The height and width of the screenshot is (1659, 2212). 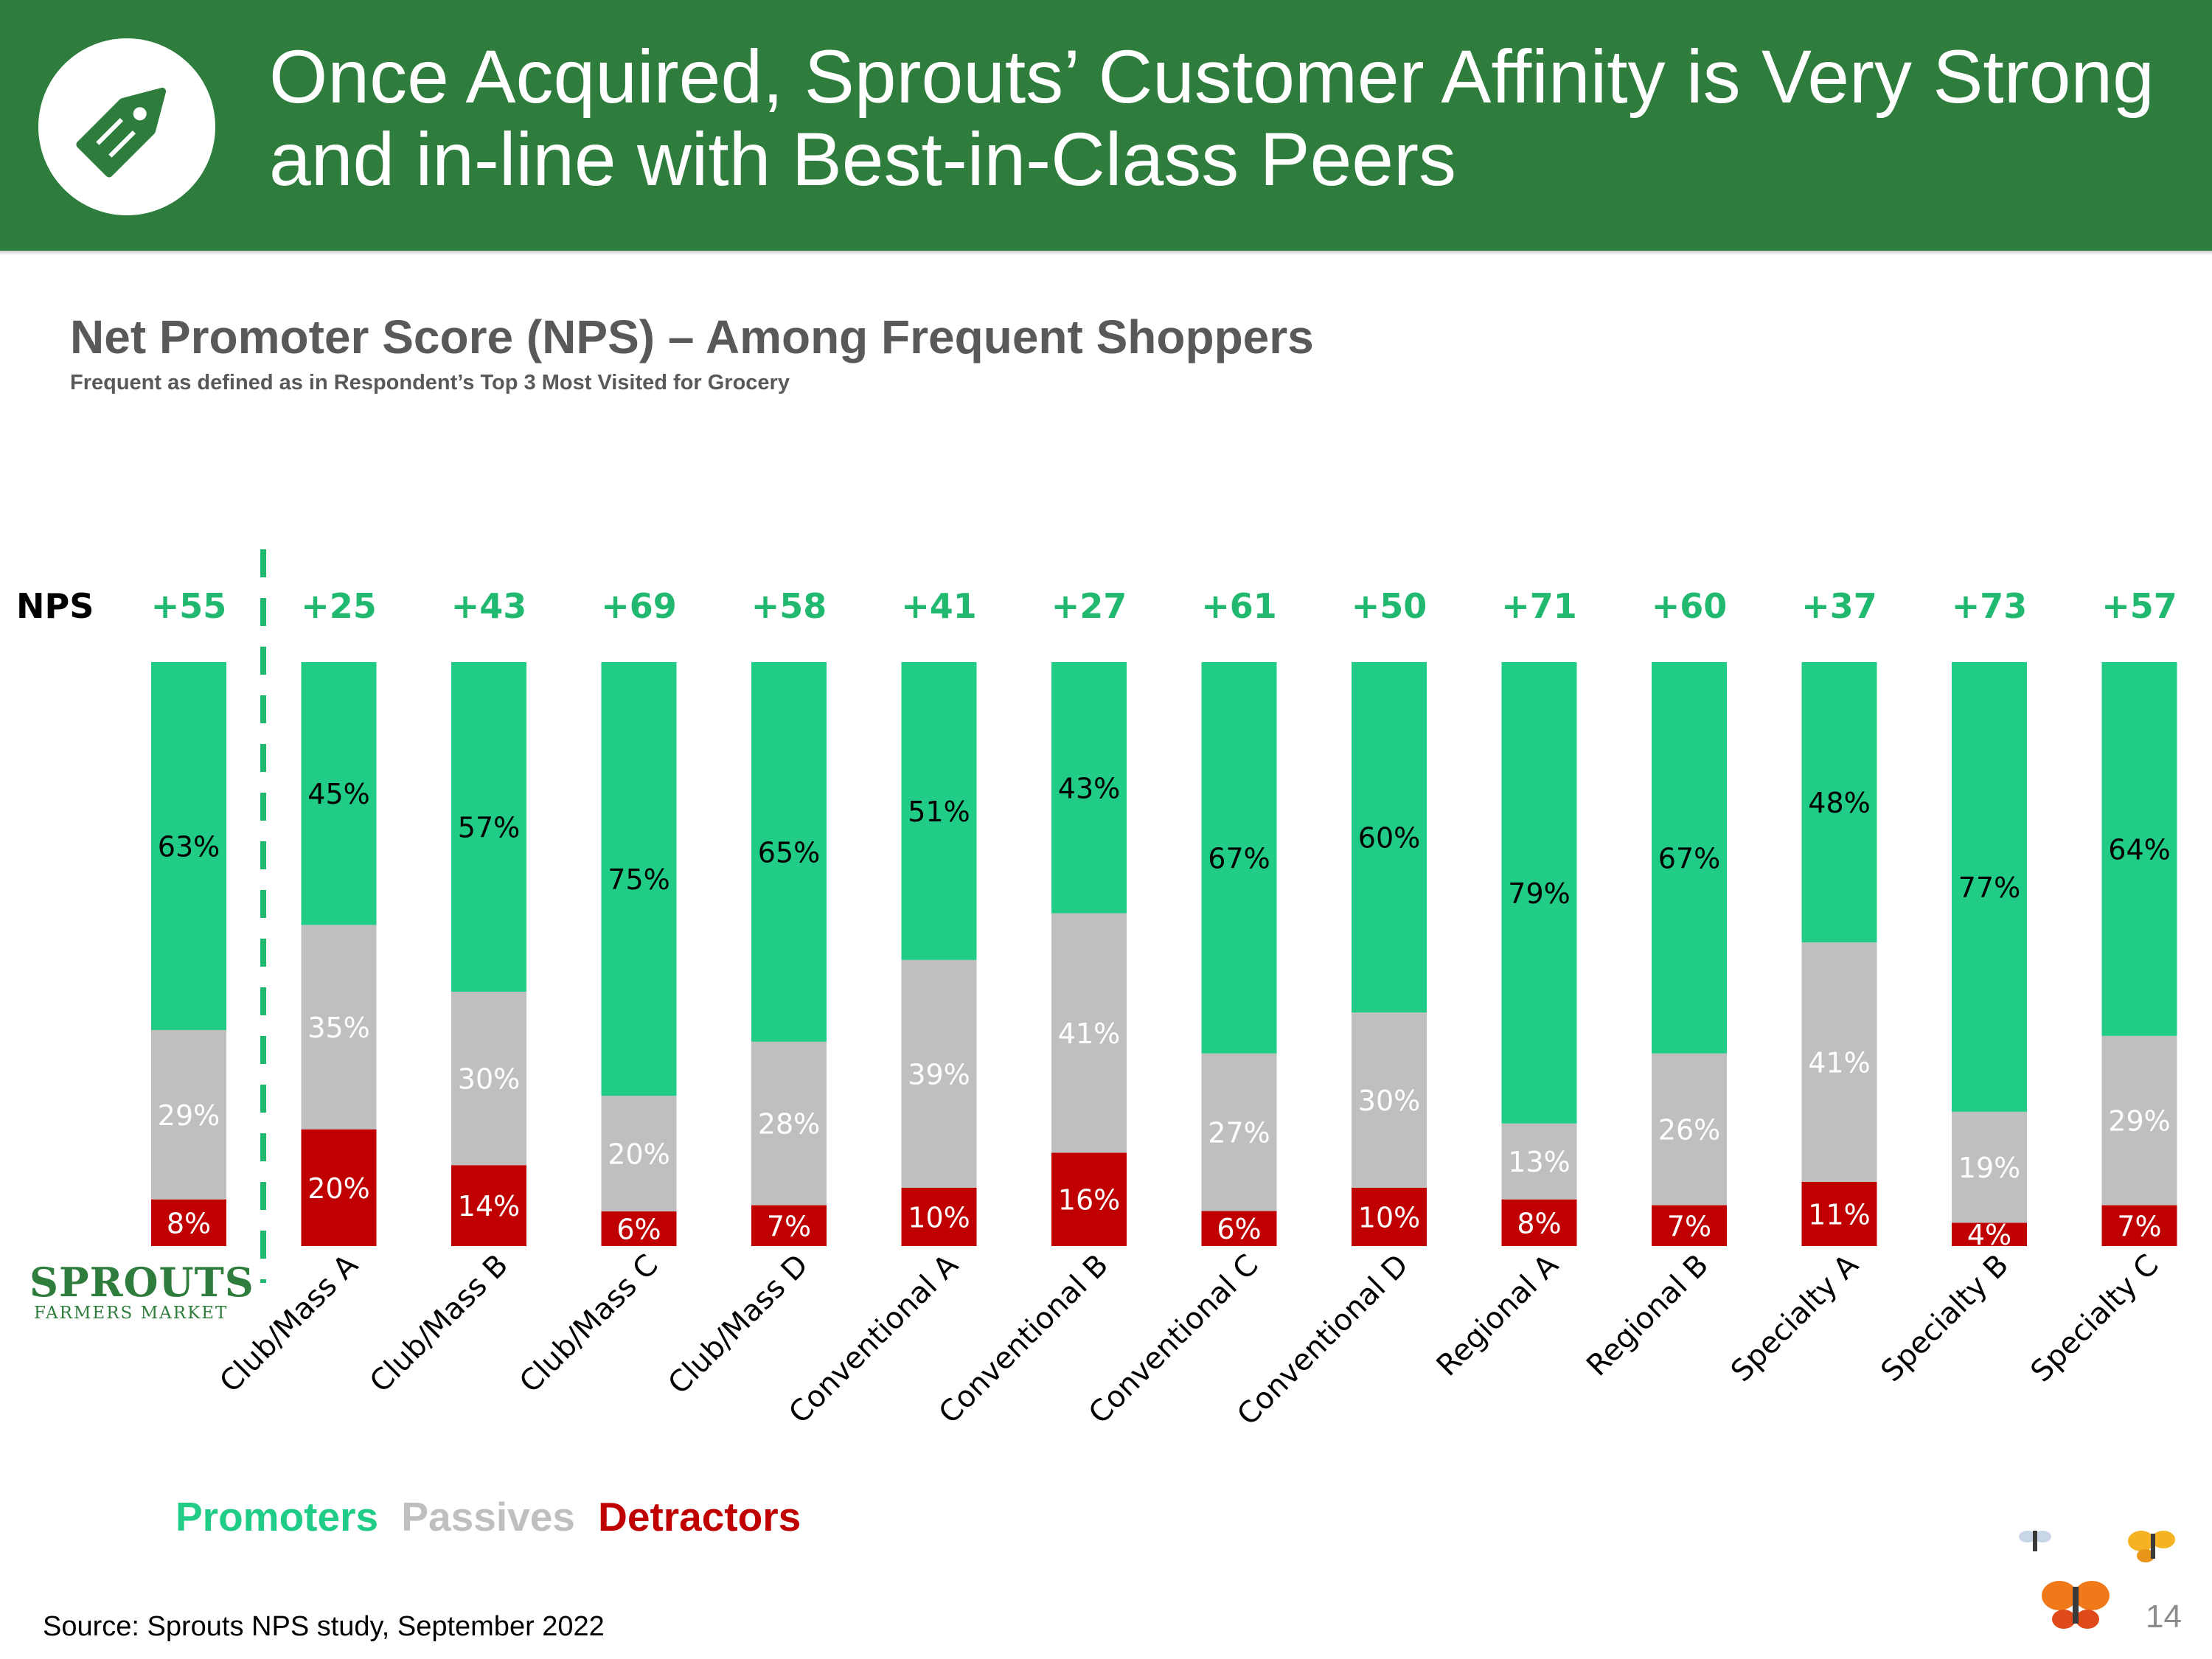 I want to click on bar-promoters-club-mass-c, so click(x=639, y=879).